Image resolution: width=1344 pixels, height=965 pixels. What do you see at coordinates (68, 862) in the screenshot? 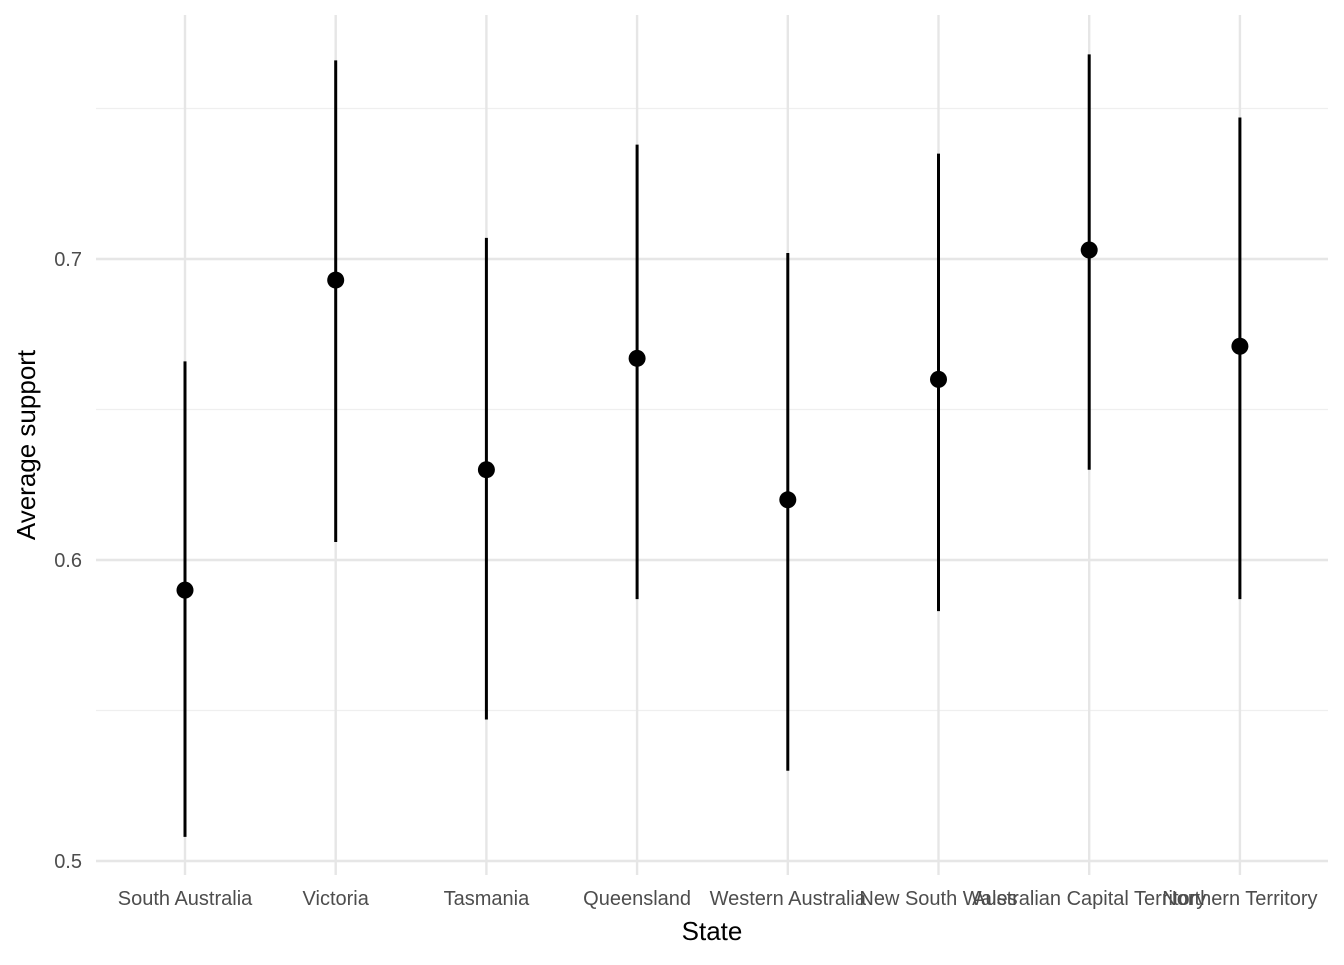
I see `y-tick-label: 0.5` at bounding box center [68, 862].